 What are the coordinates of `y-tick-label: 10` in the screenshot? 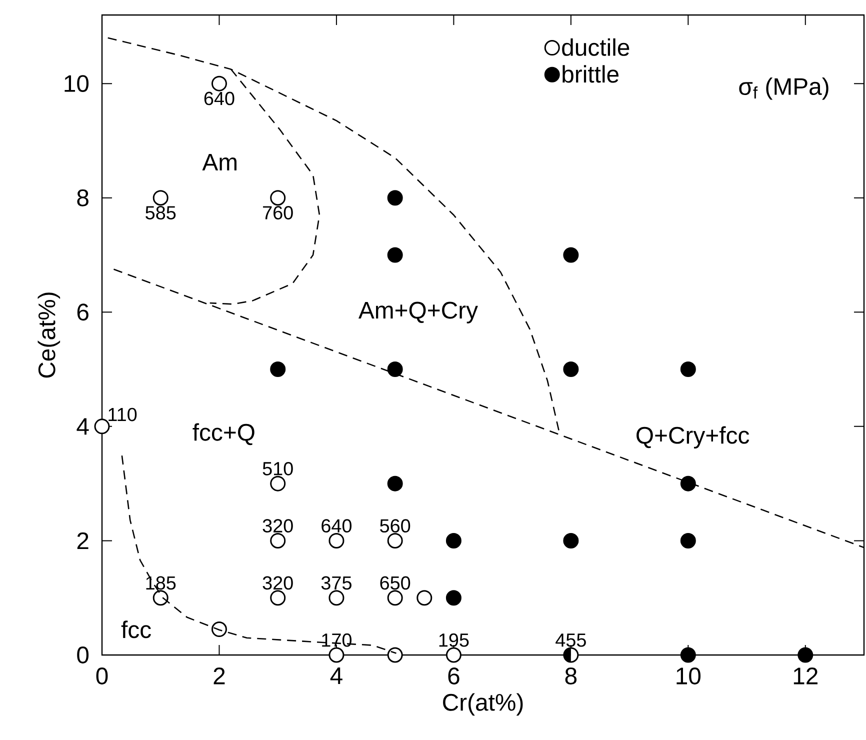 It's located at (76, 83).